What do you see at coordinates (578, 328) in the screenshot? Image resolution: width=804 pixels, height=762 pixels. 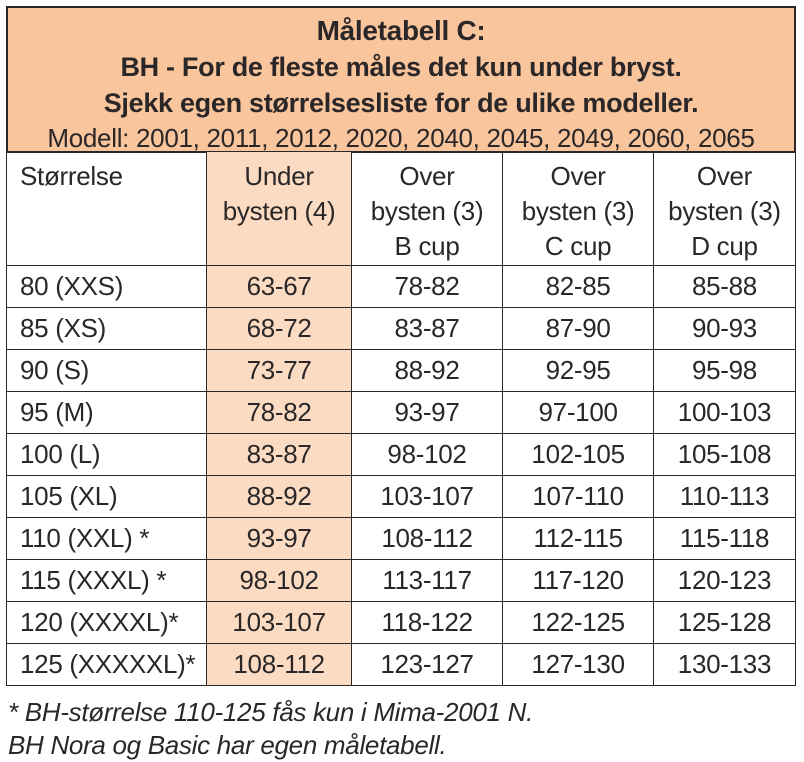 I see `table-cell-over-bysten-c: 87-90` at bounding box center [578, 328].